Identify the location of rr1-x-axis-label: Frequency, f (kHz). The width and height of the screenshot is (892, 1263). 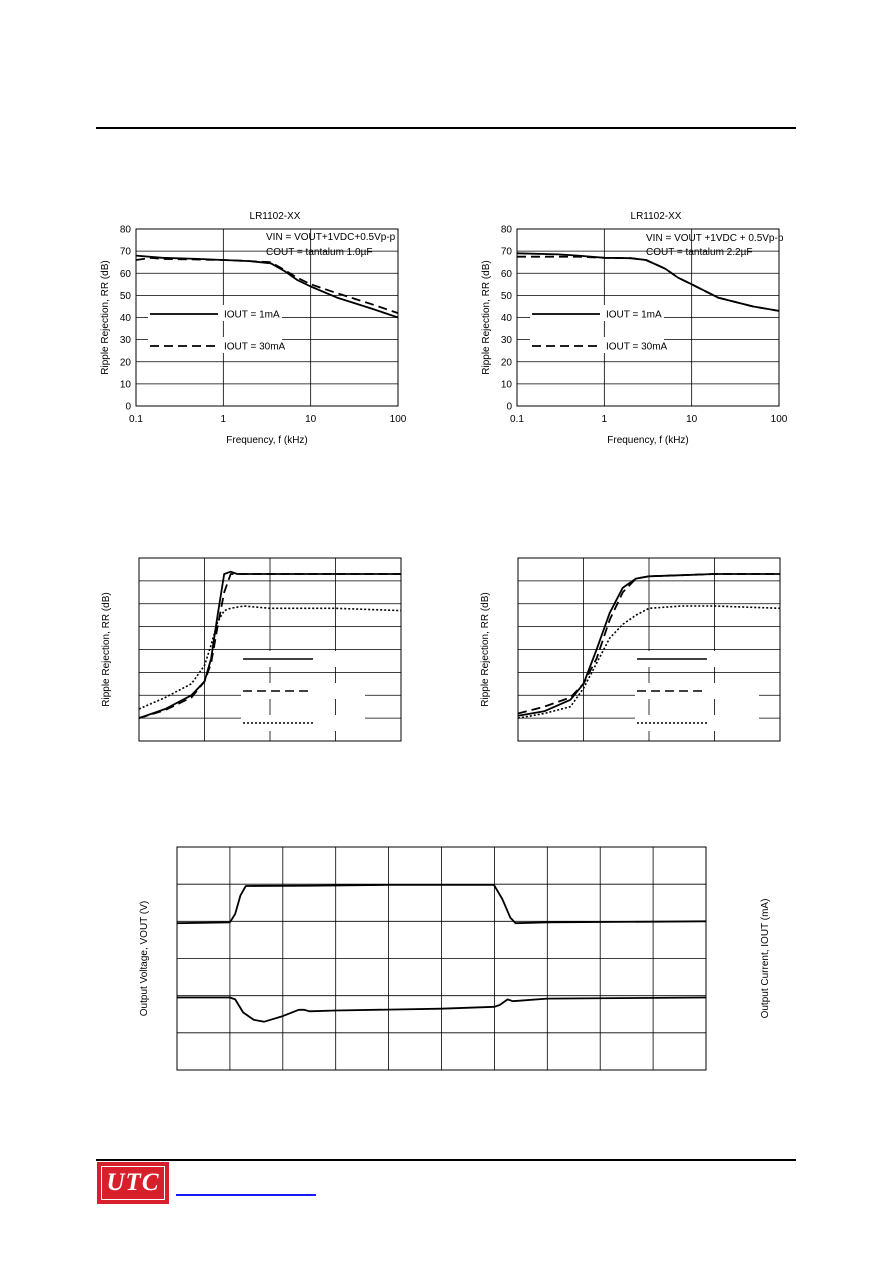
(267, 440).